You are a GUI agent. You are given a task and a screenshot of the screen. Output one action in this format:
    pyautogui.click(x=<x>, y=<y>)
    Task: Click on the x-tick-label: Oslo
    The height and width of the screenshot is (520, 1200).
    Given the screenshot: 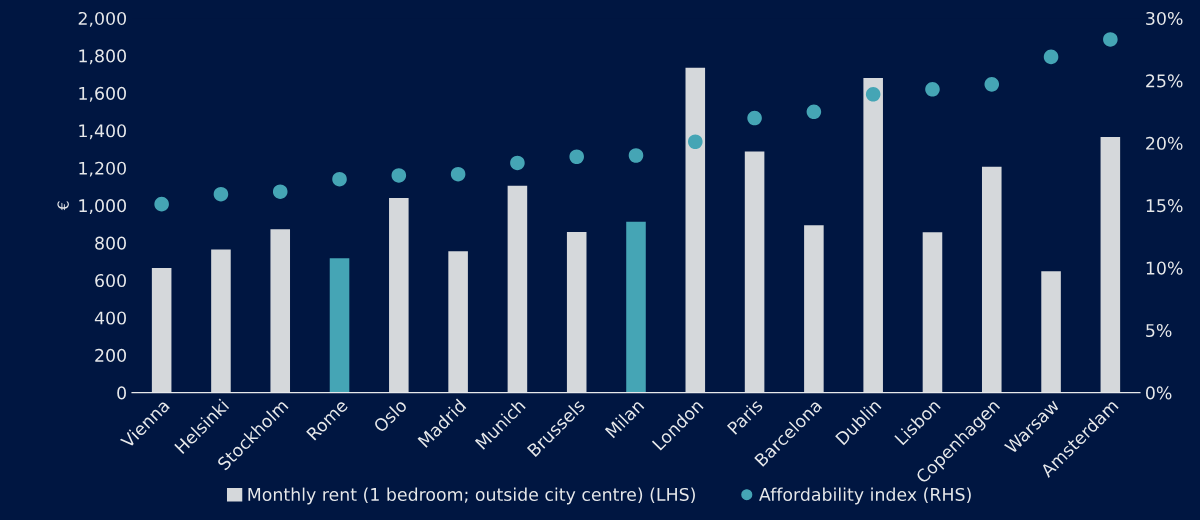 What is the action you would take?
    pyautogui.click(x=390, y=416)
    